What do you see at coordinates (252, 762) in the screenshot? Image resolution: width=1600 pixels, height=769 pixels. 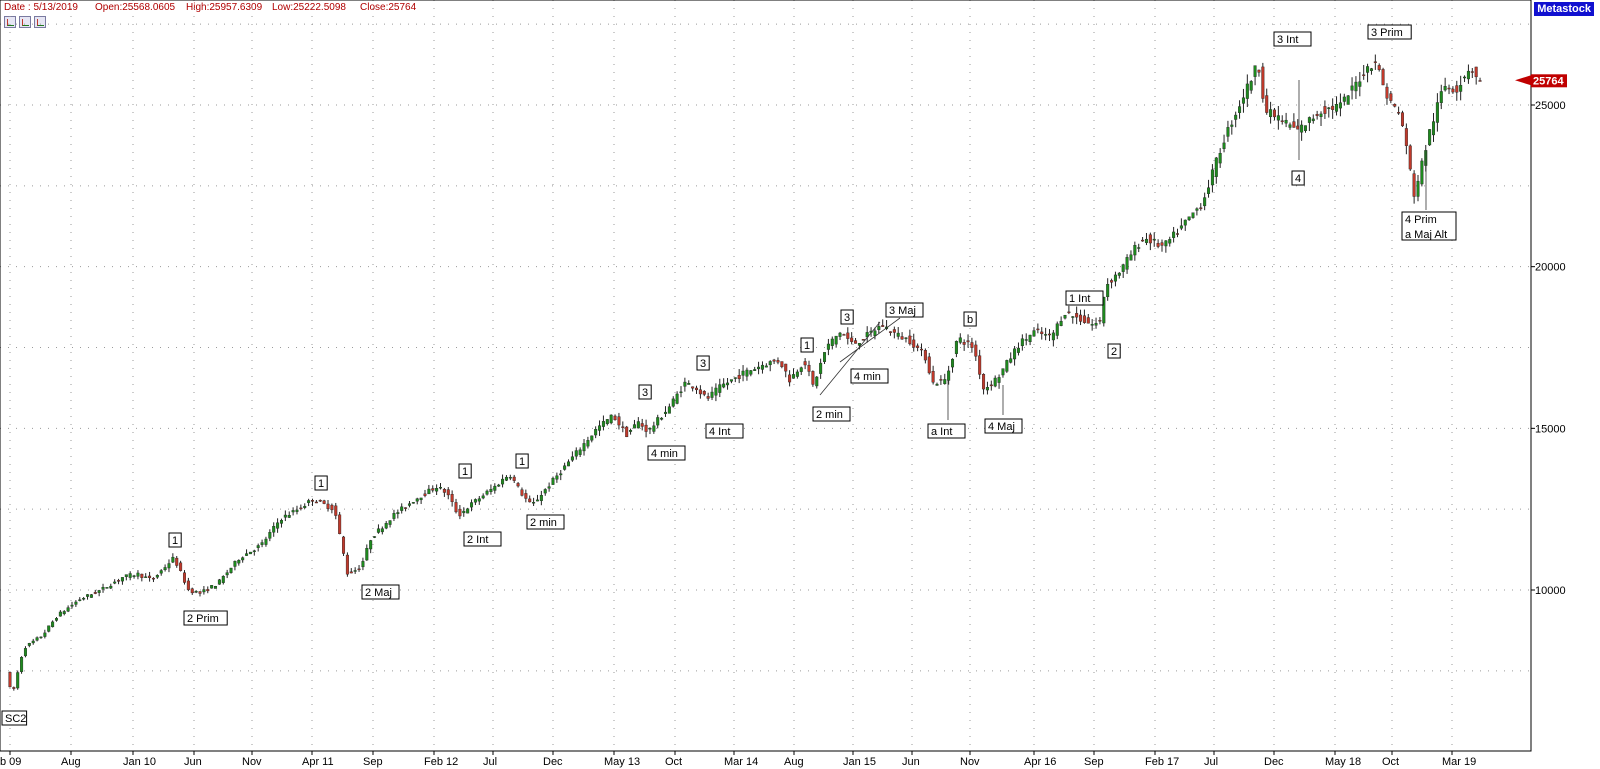 I see `x-tick-label: Nov` at bounding box center [252, 762].